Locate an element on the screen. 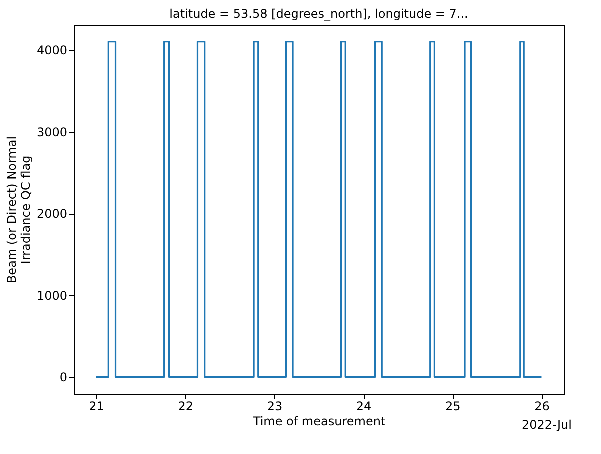 This screenshot has width=601, height=454. y-tick-label: 1000 is located at coordinates (52, 295).